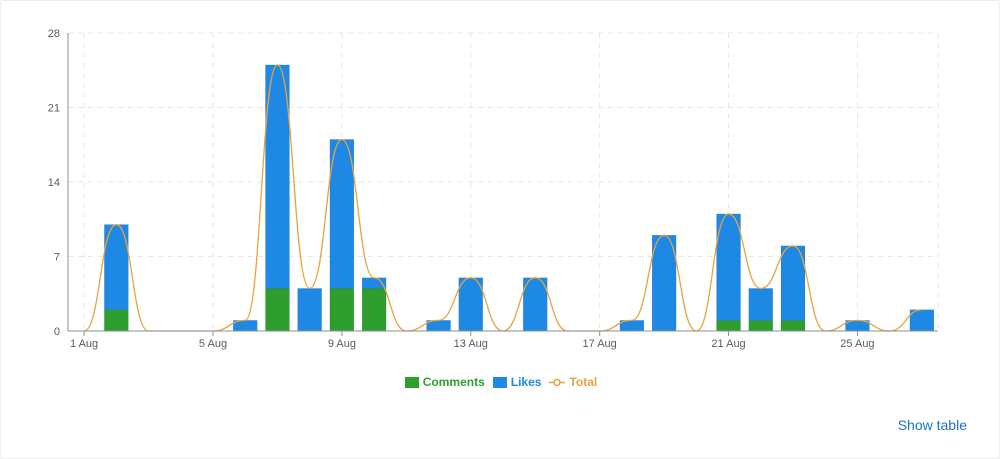 Image resolution: width=1000 pixels, height=459 pixels. I want to click on x-tick-label: 17 Aug, so click(600, 344).